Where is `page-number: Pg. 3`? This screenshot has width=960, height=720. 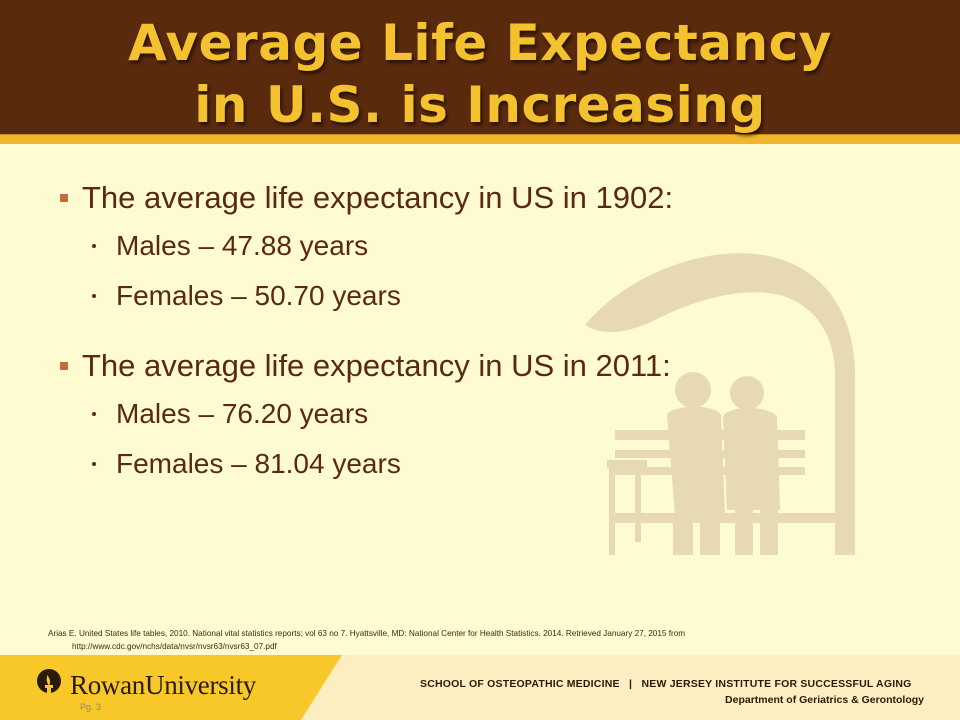
page-number: Pg. 3 is located at coordinates (91, 707).